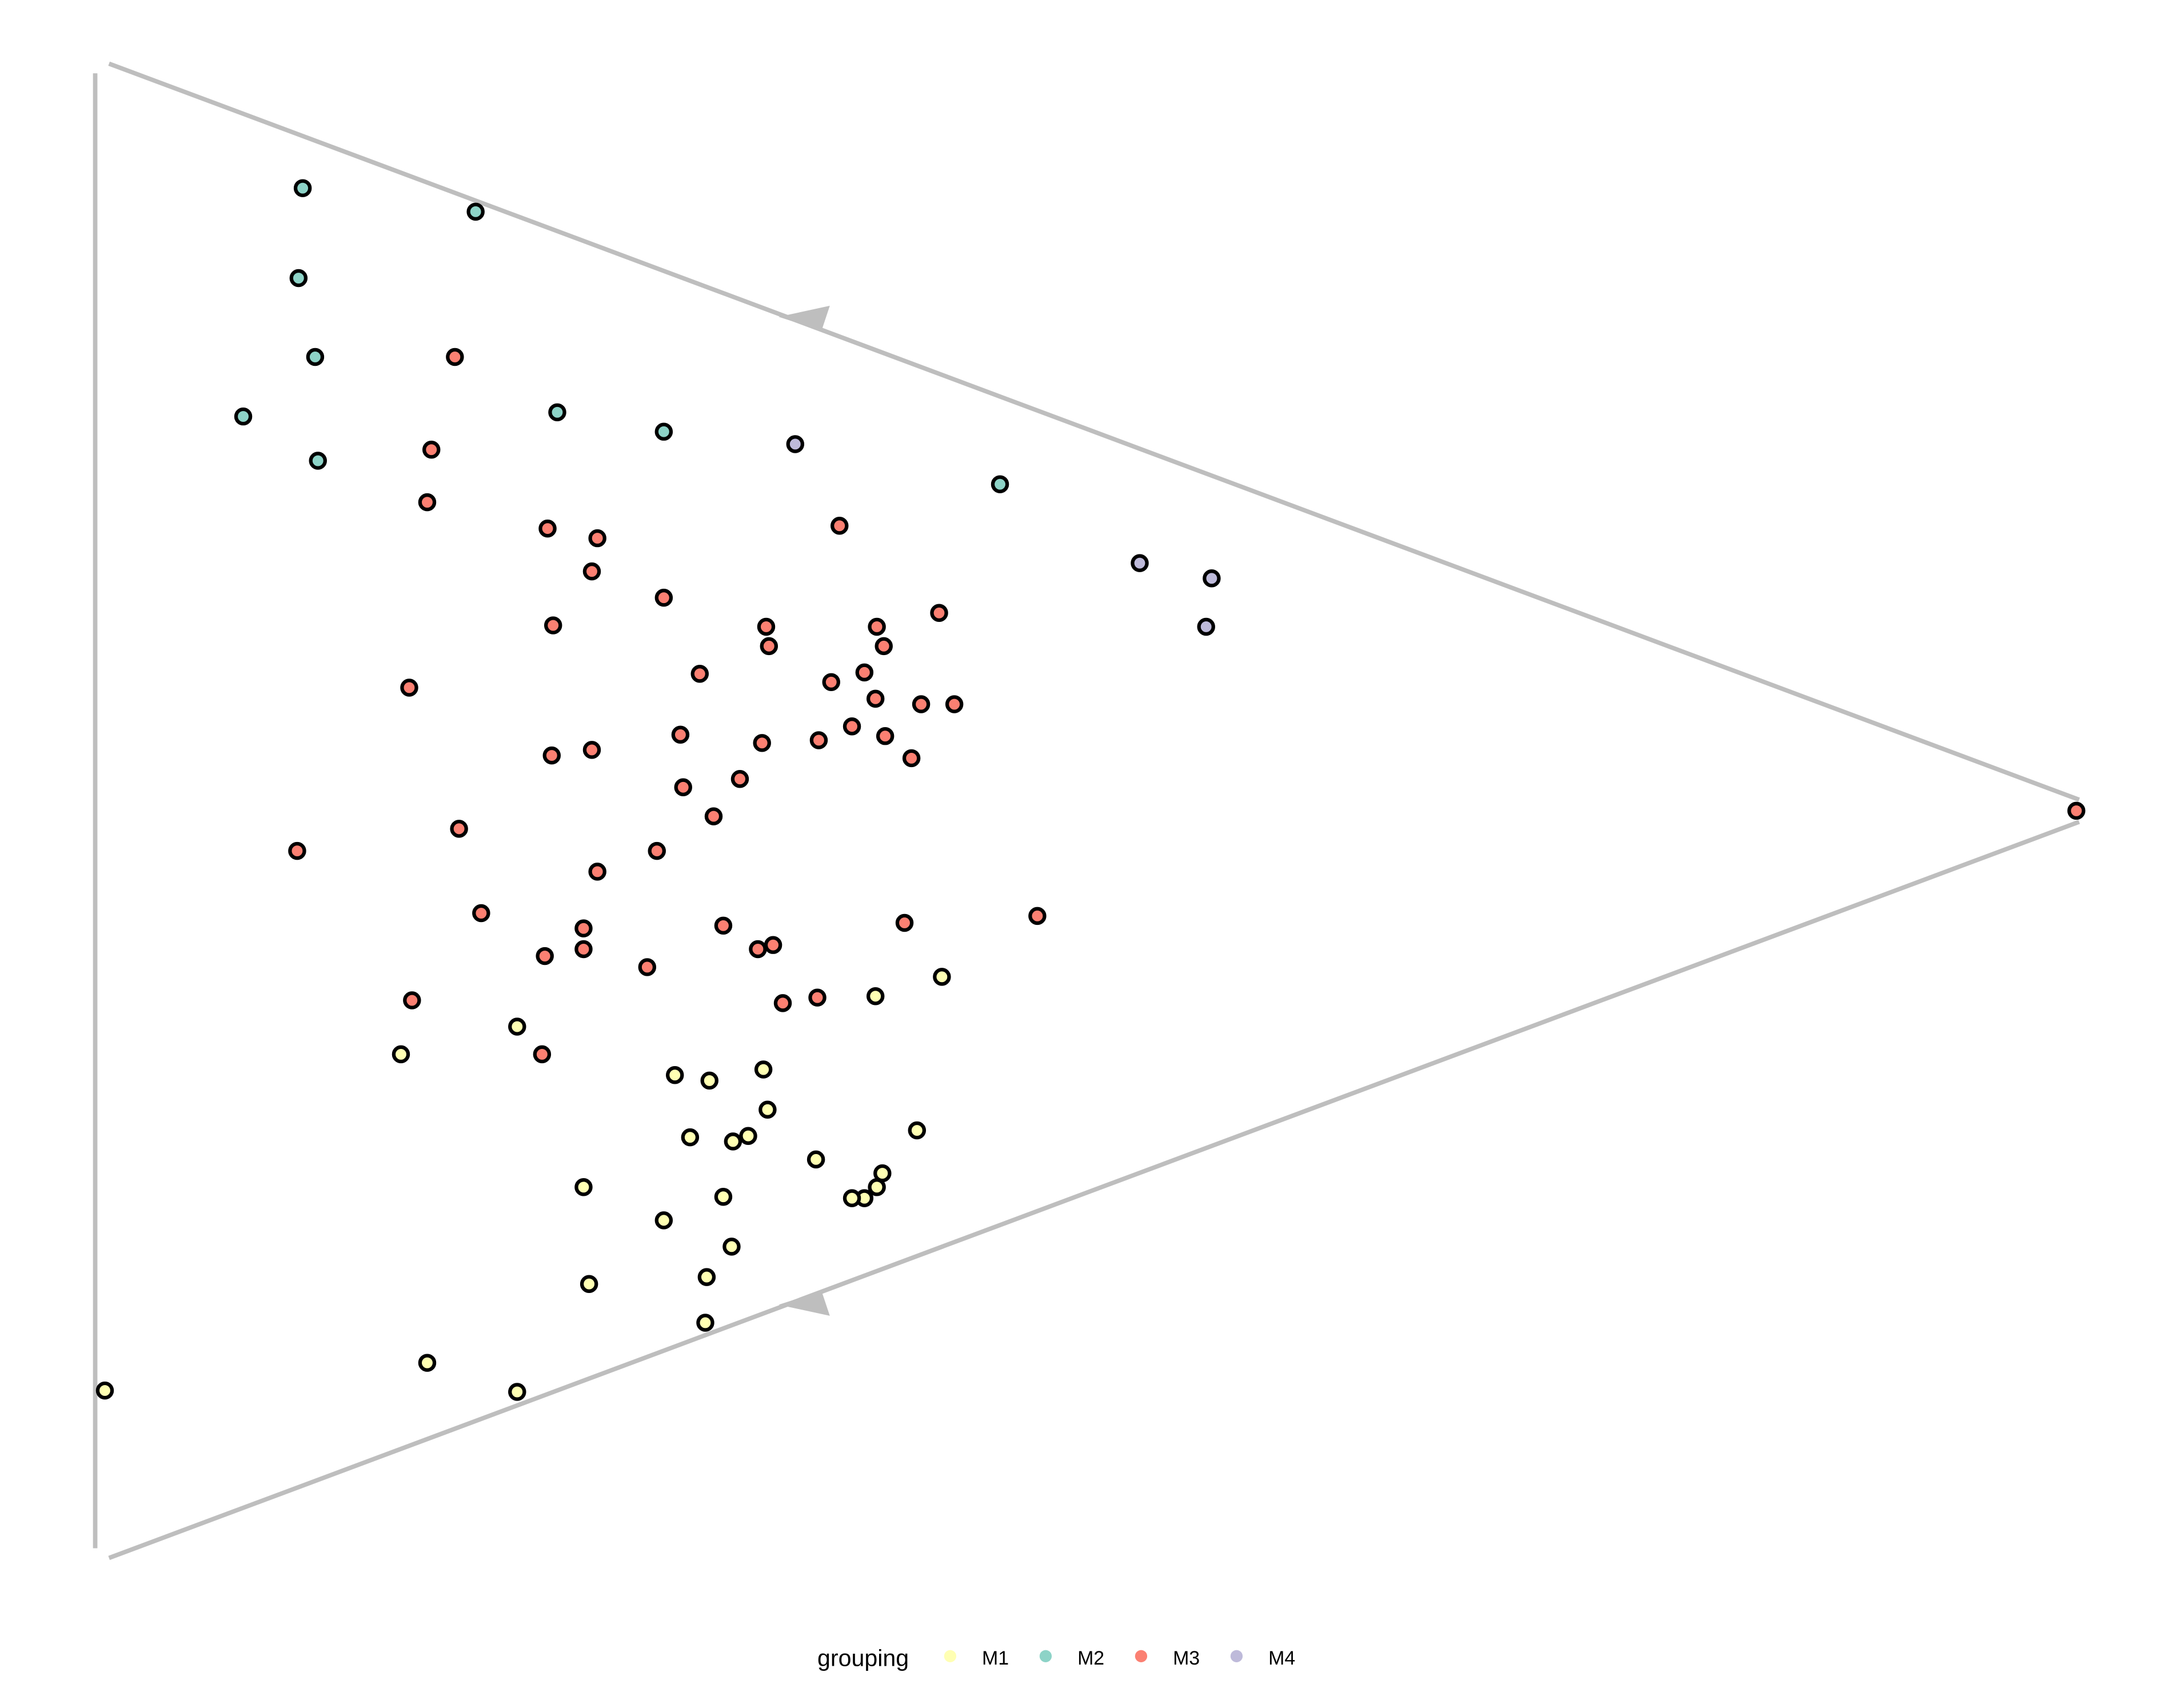  What do you see at coordinates (1003, 535) in the screenshot?
I see `series-m4` at bounding box center [1003, 535].